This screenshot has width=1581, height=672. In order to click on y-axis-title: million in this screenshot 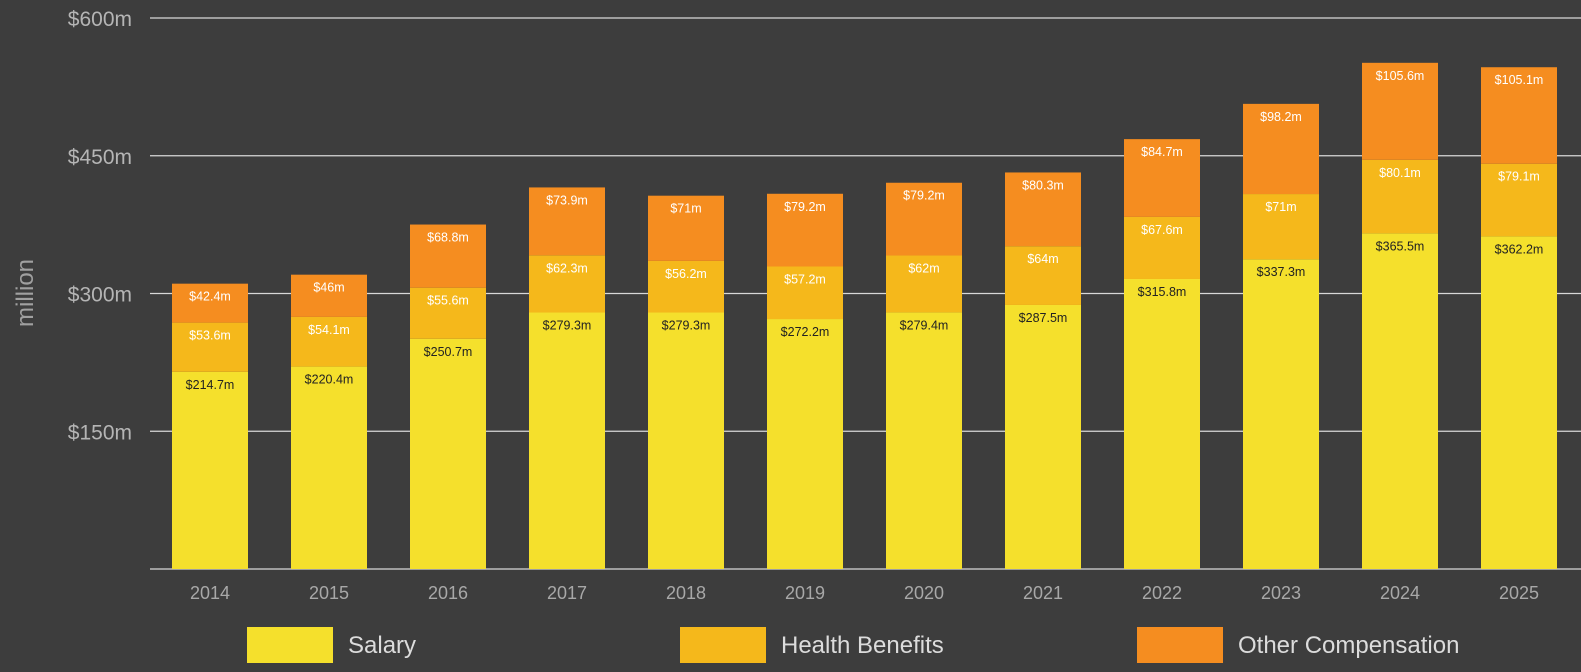, I will do `click(25, 293)`.